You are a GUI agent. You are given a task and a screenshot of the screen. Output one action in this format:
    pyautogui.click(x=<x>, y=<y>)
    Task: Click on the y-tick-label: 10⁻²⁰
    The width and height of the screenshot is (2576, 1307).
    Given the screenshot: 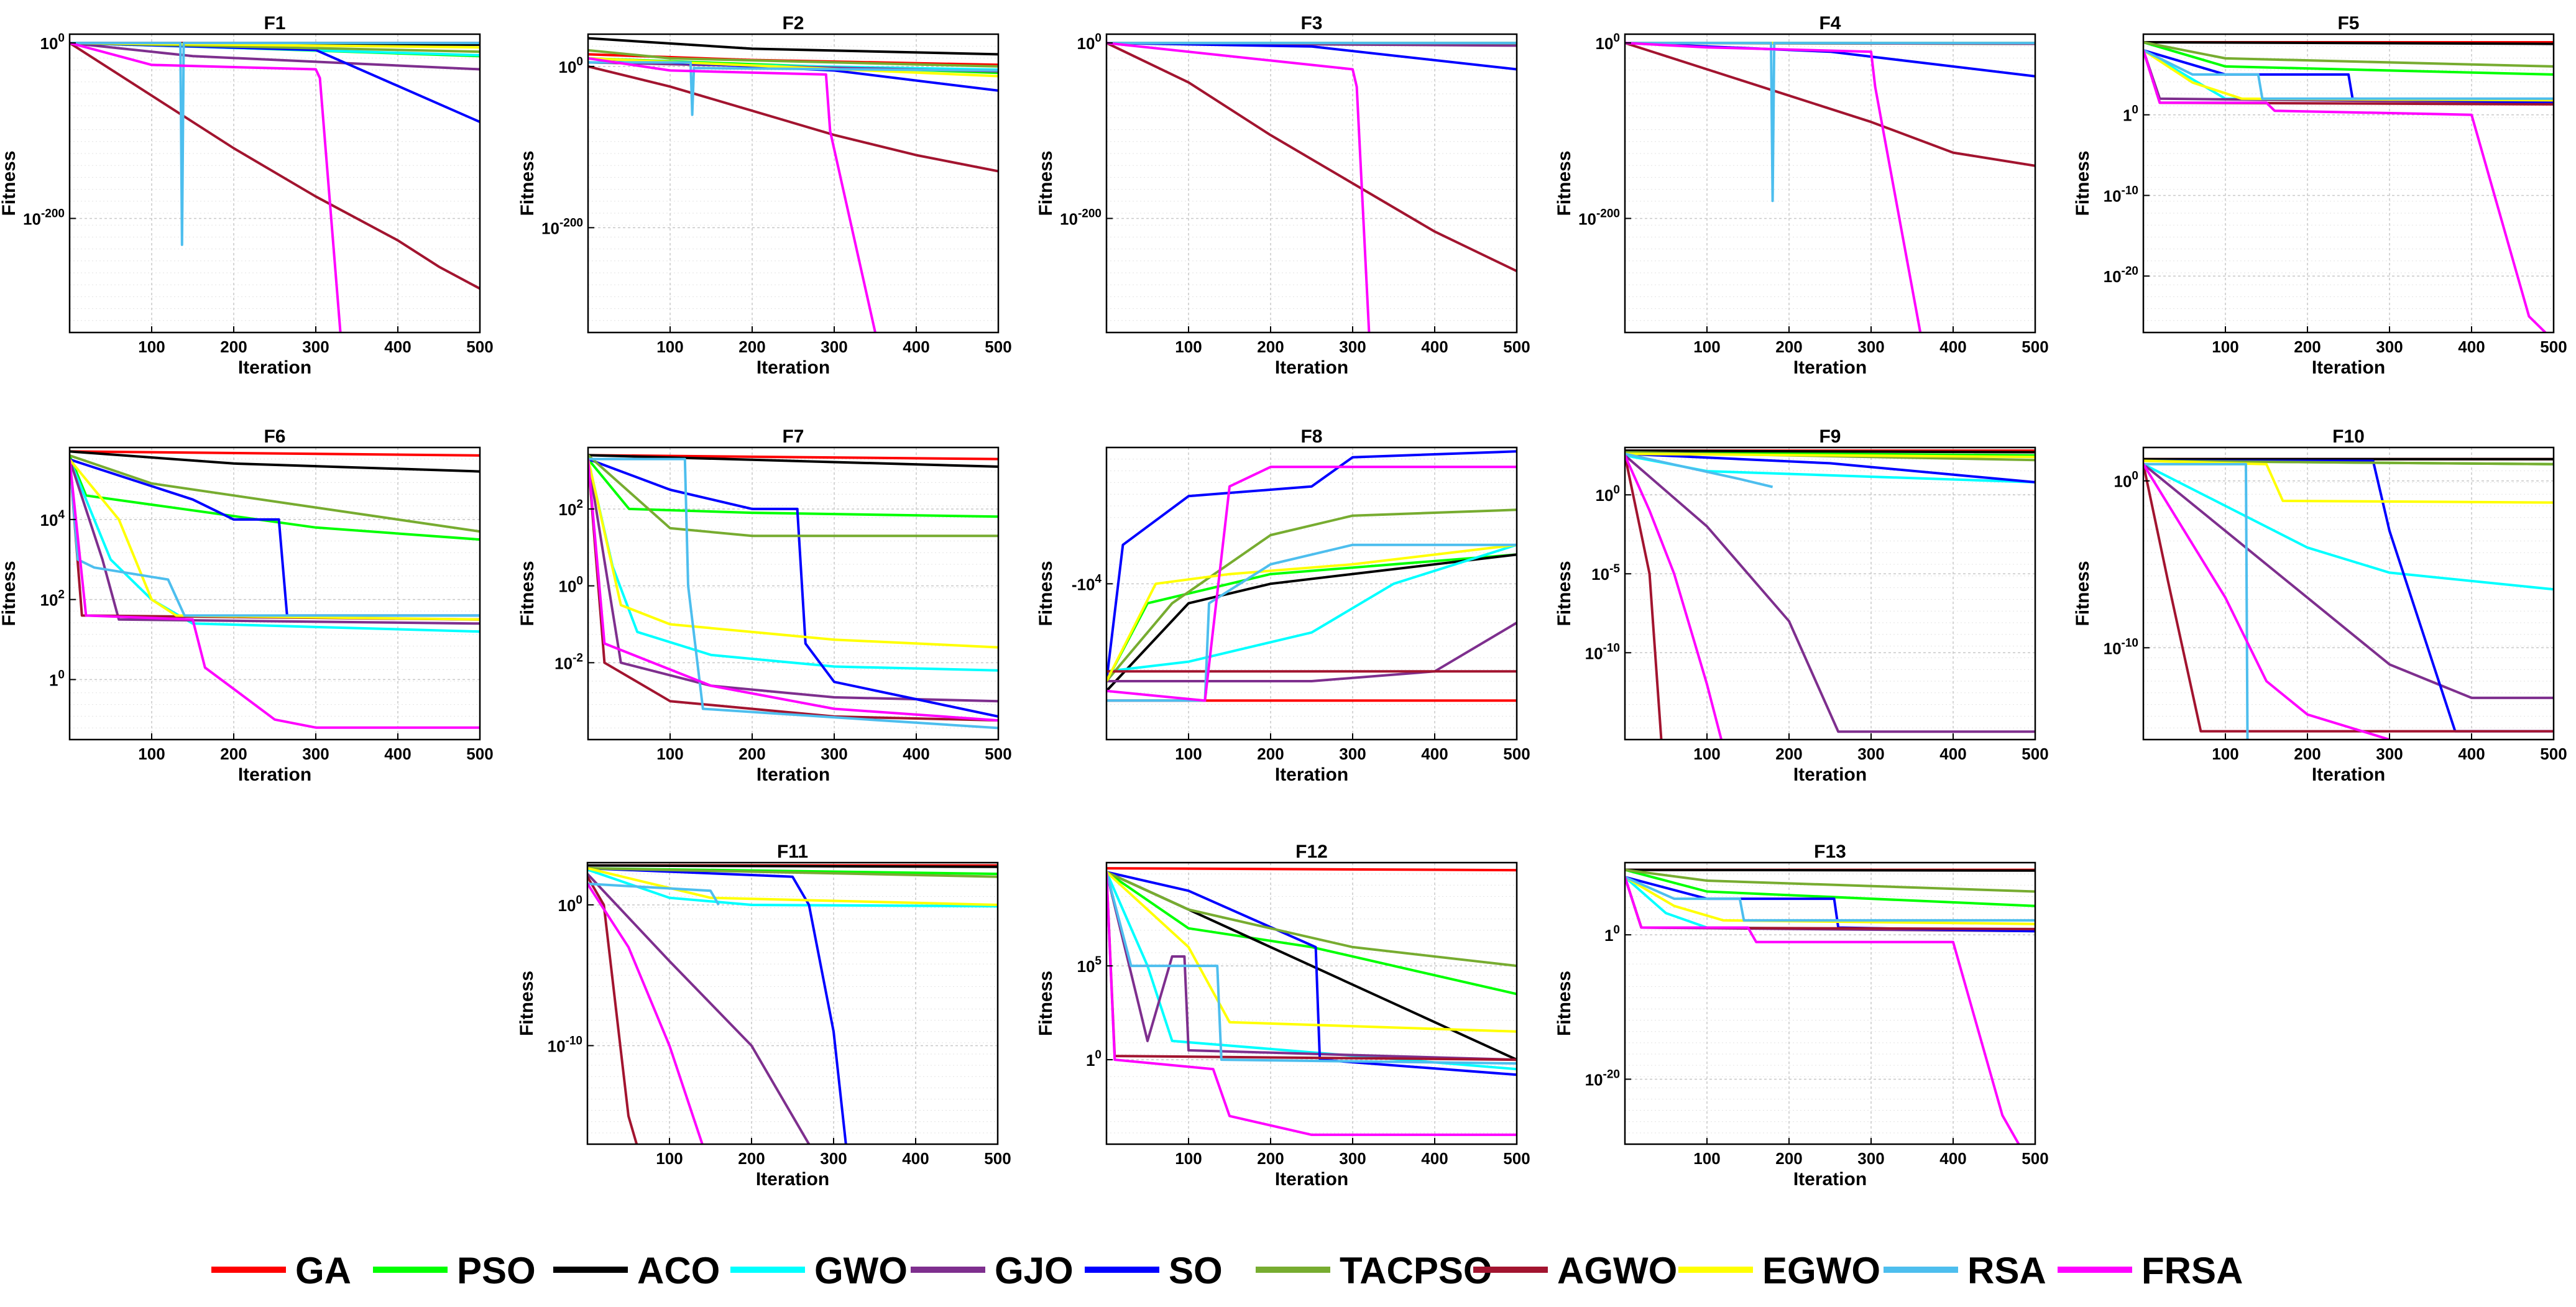 What is the action you would take?
    pyautogui.click(x=1602, y=1079)
    